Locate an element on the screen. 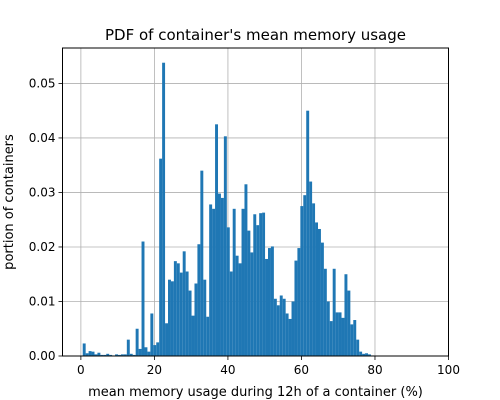  y-tick-label-1: 0.01 is located at coordinates (42, 301).